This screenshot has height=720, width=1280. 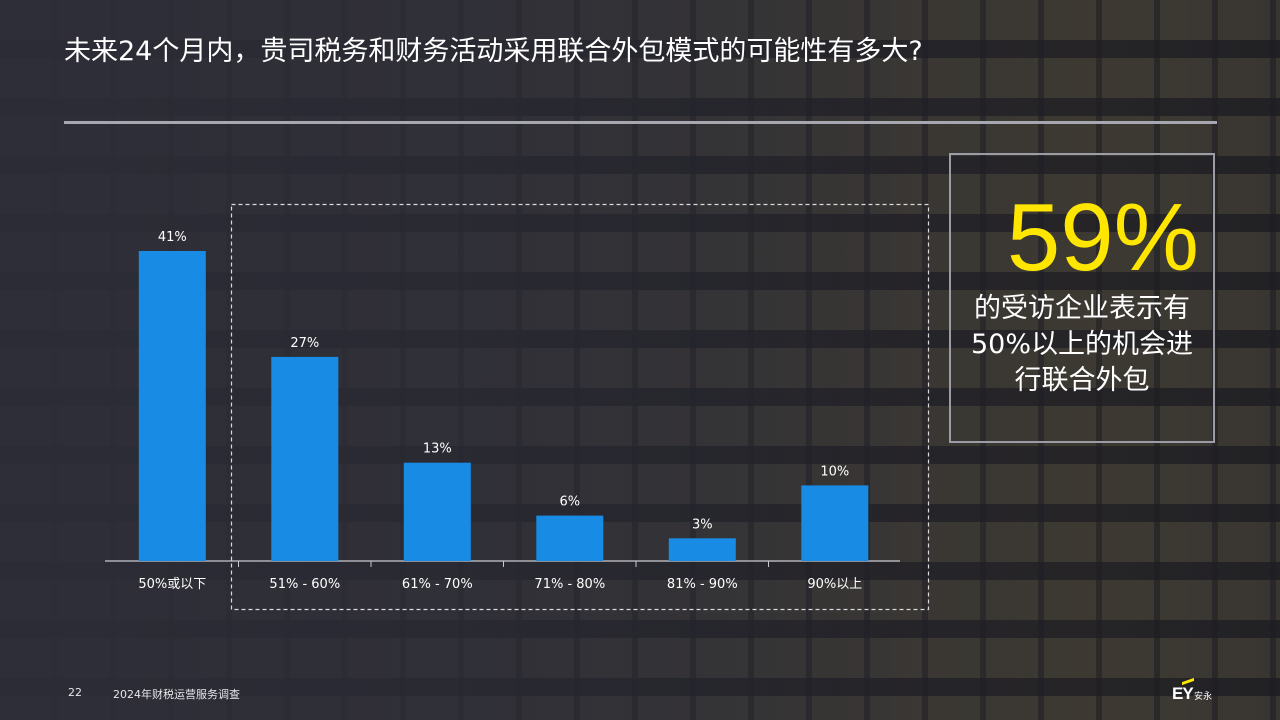 I want to click on x-tick-label-0: 50%或以下, so click(x=172, y=584).